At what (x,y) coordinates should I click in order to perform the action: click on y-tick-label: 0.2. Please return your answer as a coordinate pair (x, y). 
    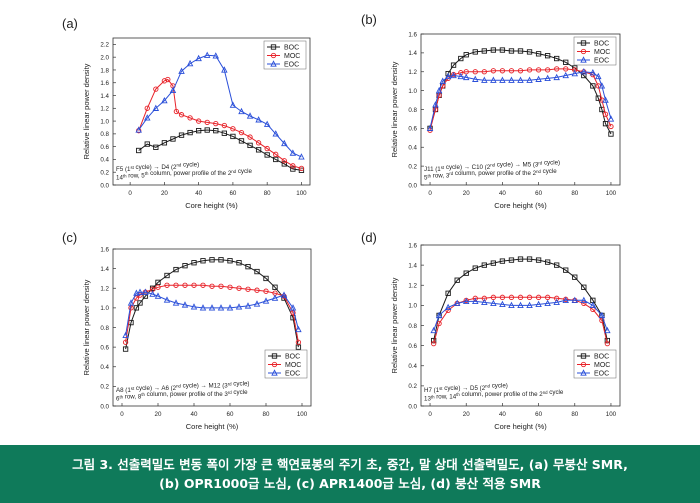
    Looking at the image, I should click on (104, 173).